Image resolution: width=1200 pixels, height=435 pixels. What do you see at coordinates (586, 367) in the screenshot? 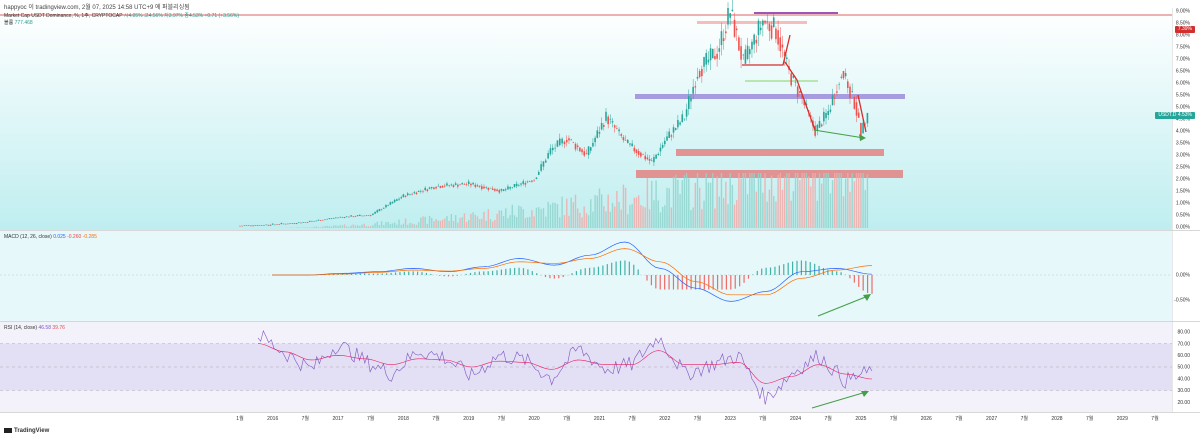
I see `rsi-band` at bounding box center [586, 367].